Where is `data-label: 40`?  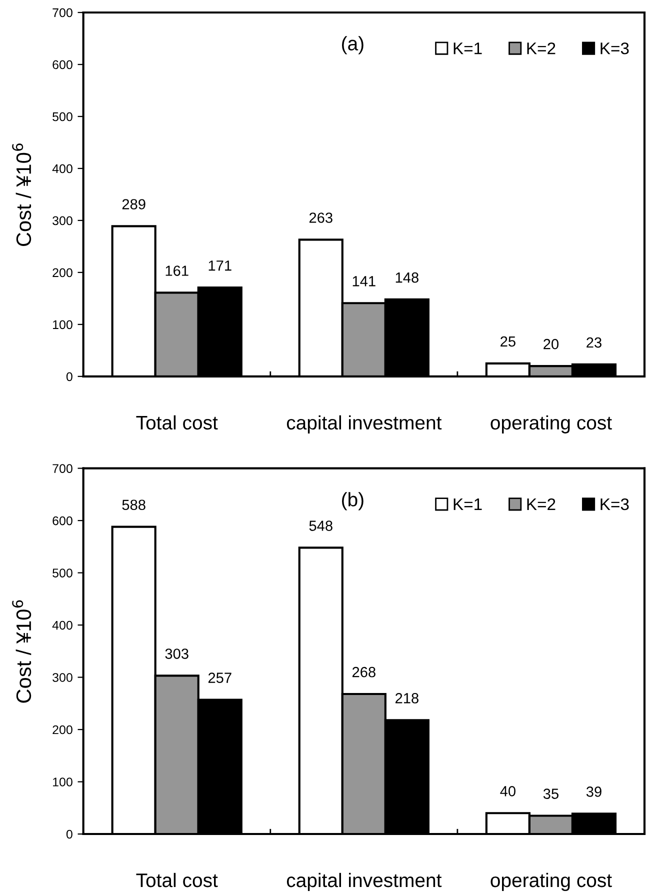 data-label: 40 is located at coordinates (508, 791).